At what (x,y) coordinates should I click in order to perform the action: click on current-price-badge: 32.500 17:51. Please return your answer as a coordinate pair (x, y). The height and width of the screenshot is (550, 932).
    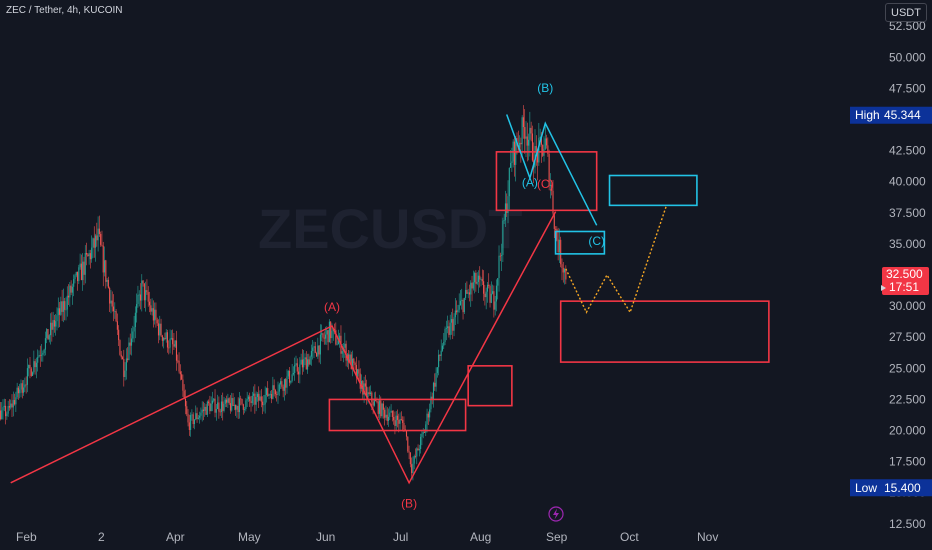
    Looking at the image, I should click on (905, 281).